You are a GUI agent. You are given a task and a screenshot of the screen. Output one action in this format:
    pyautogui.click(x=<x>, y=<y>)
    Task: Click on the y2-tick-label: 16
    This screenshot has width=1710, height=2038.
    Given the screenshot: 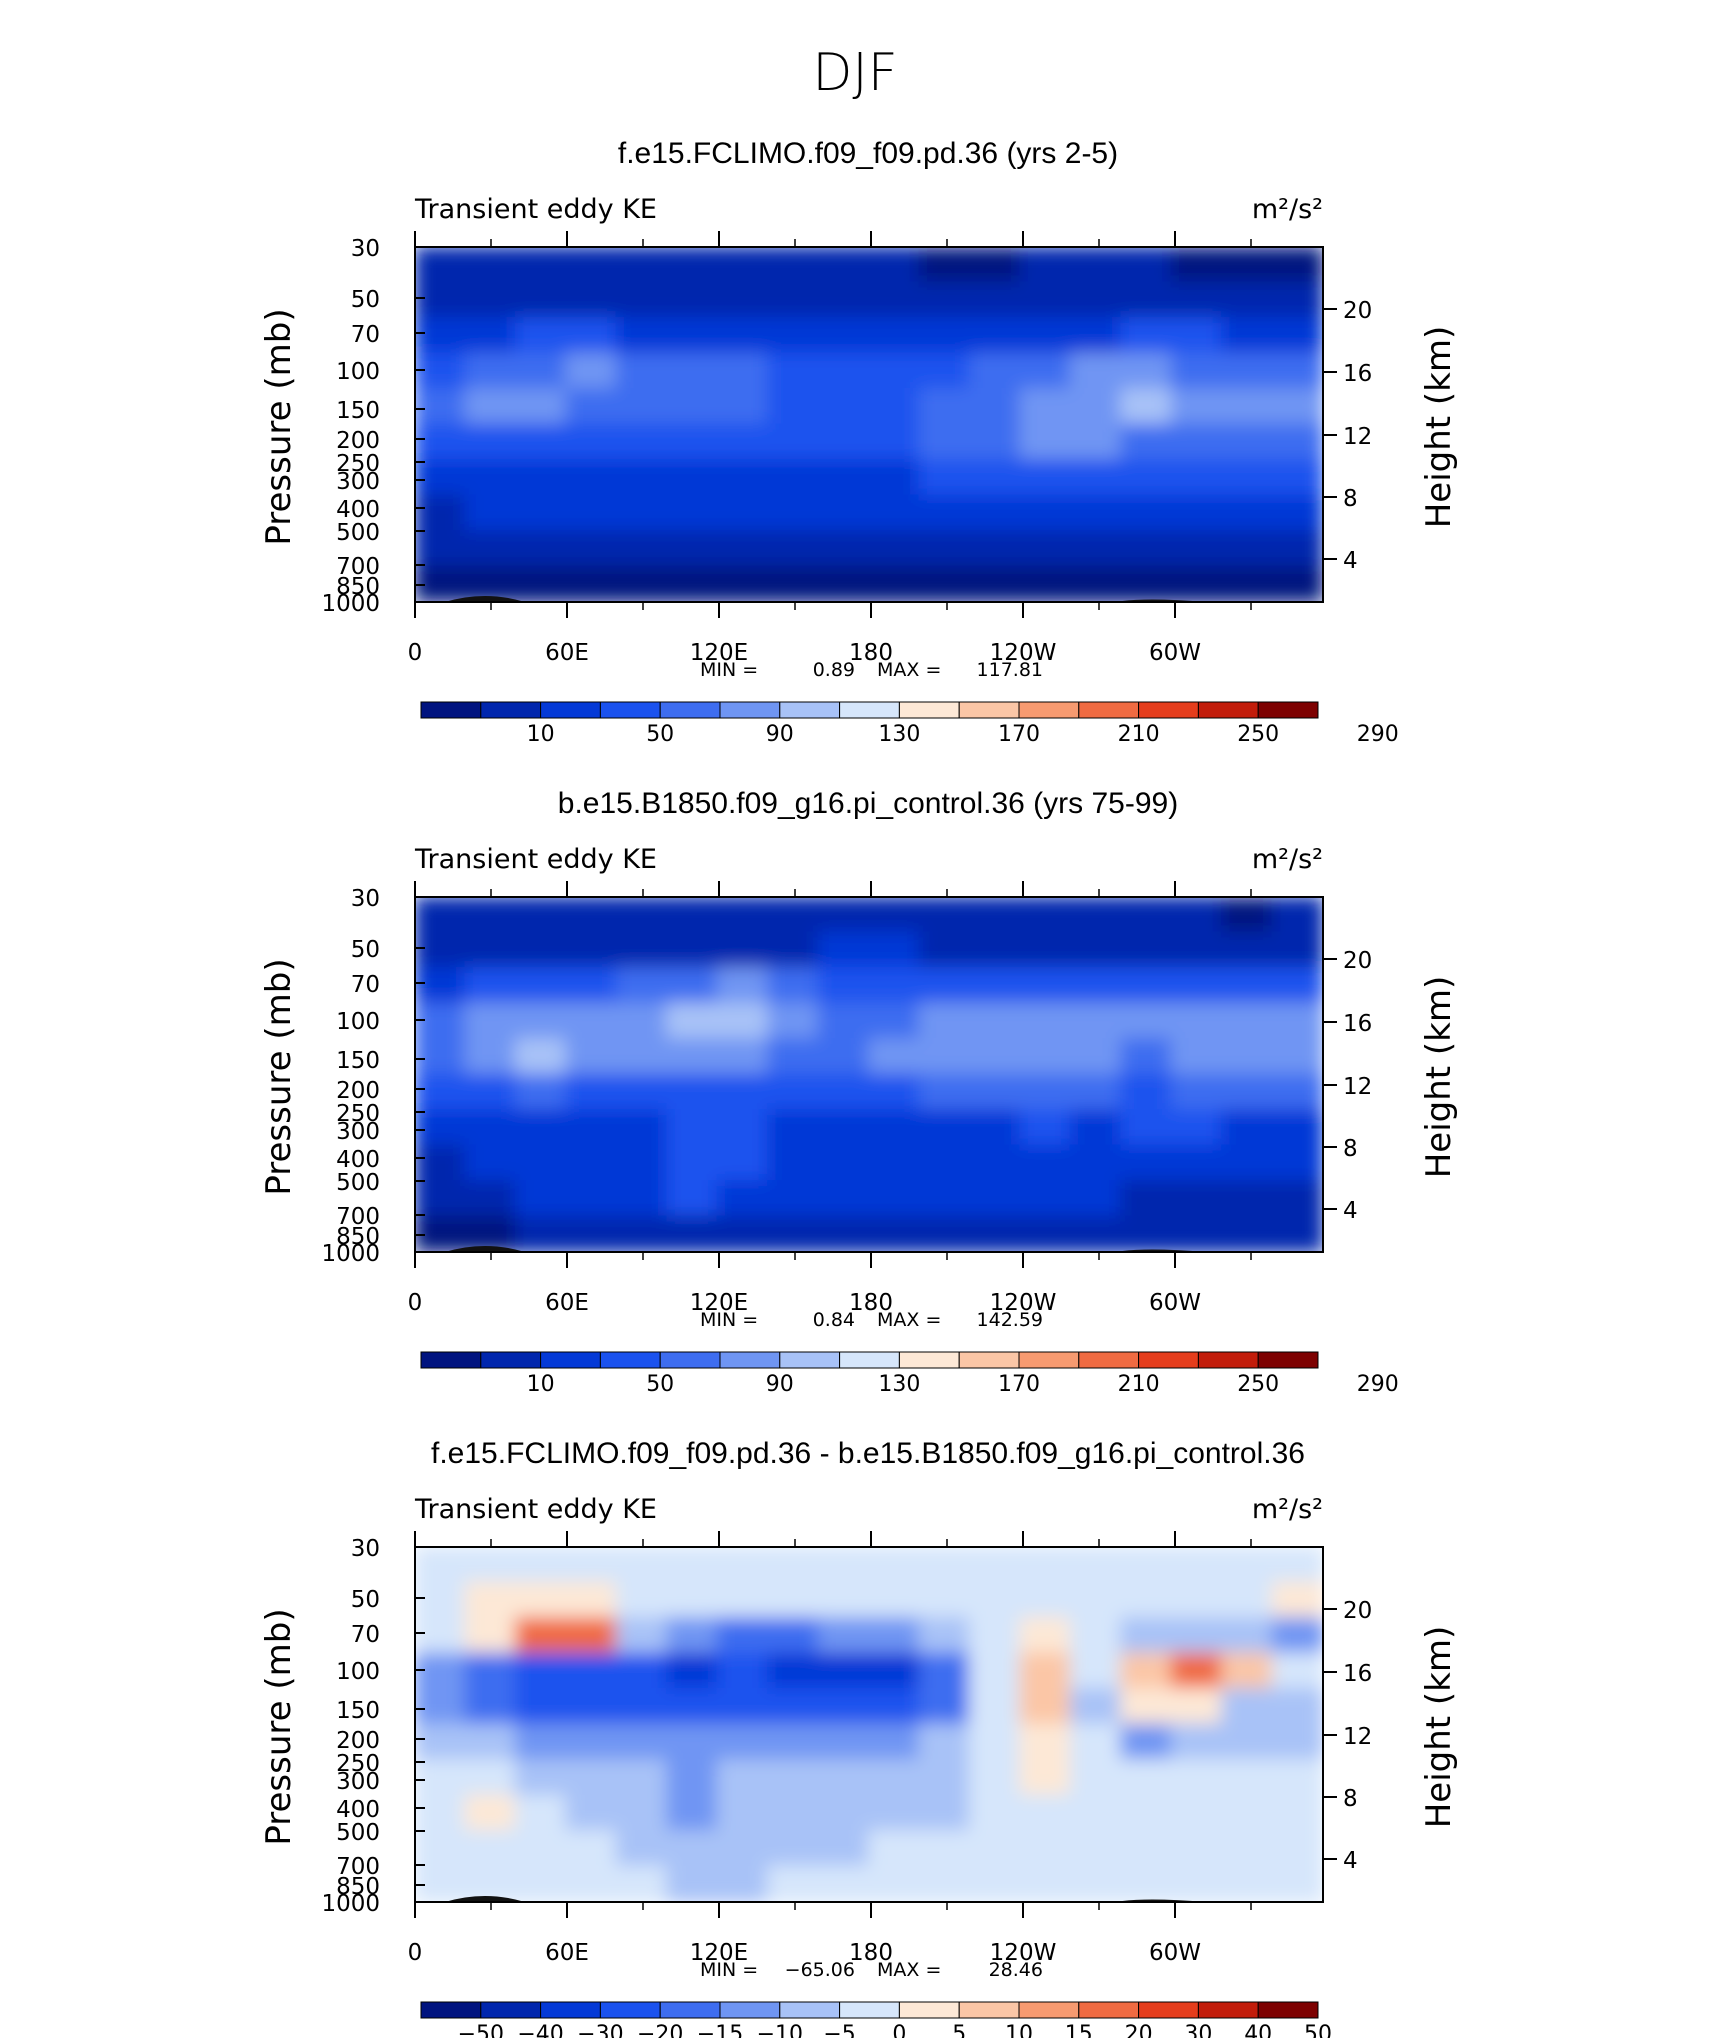 What is the action you would take?
    pyautogui.click(x=1357, y=374)
    